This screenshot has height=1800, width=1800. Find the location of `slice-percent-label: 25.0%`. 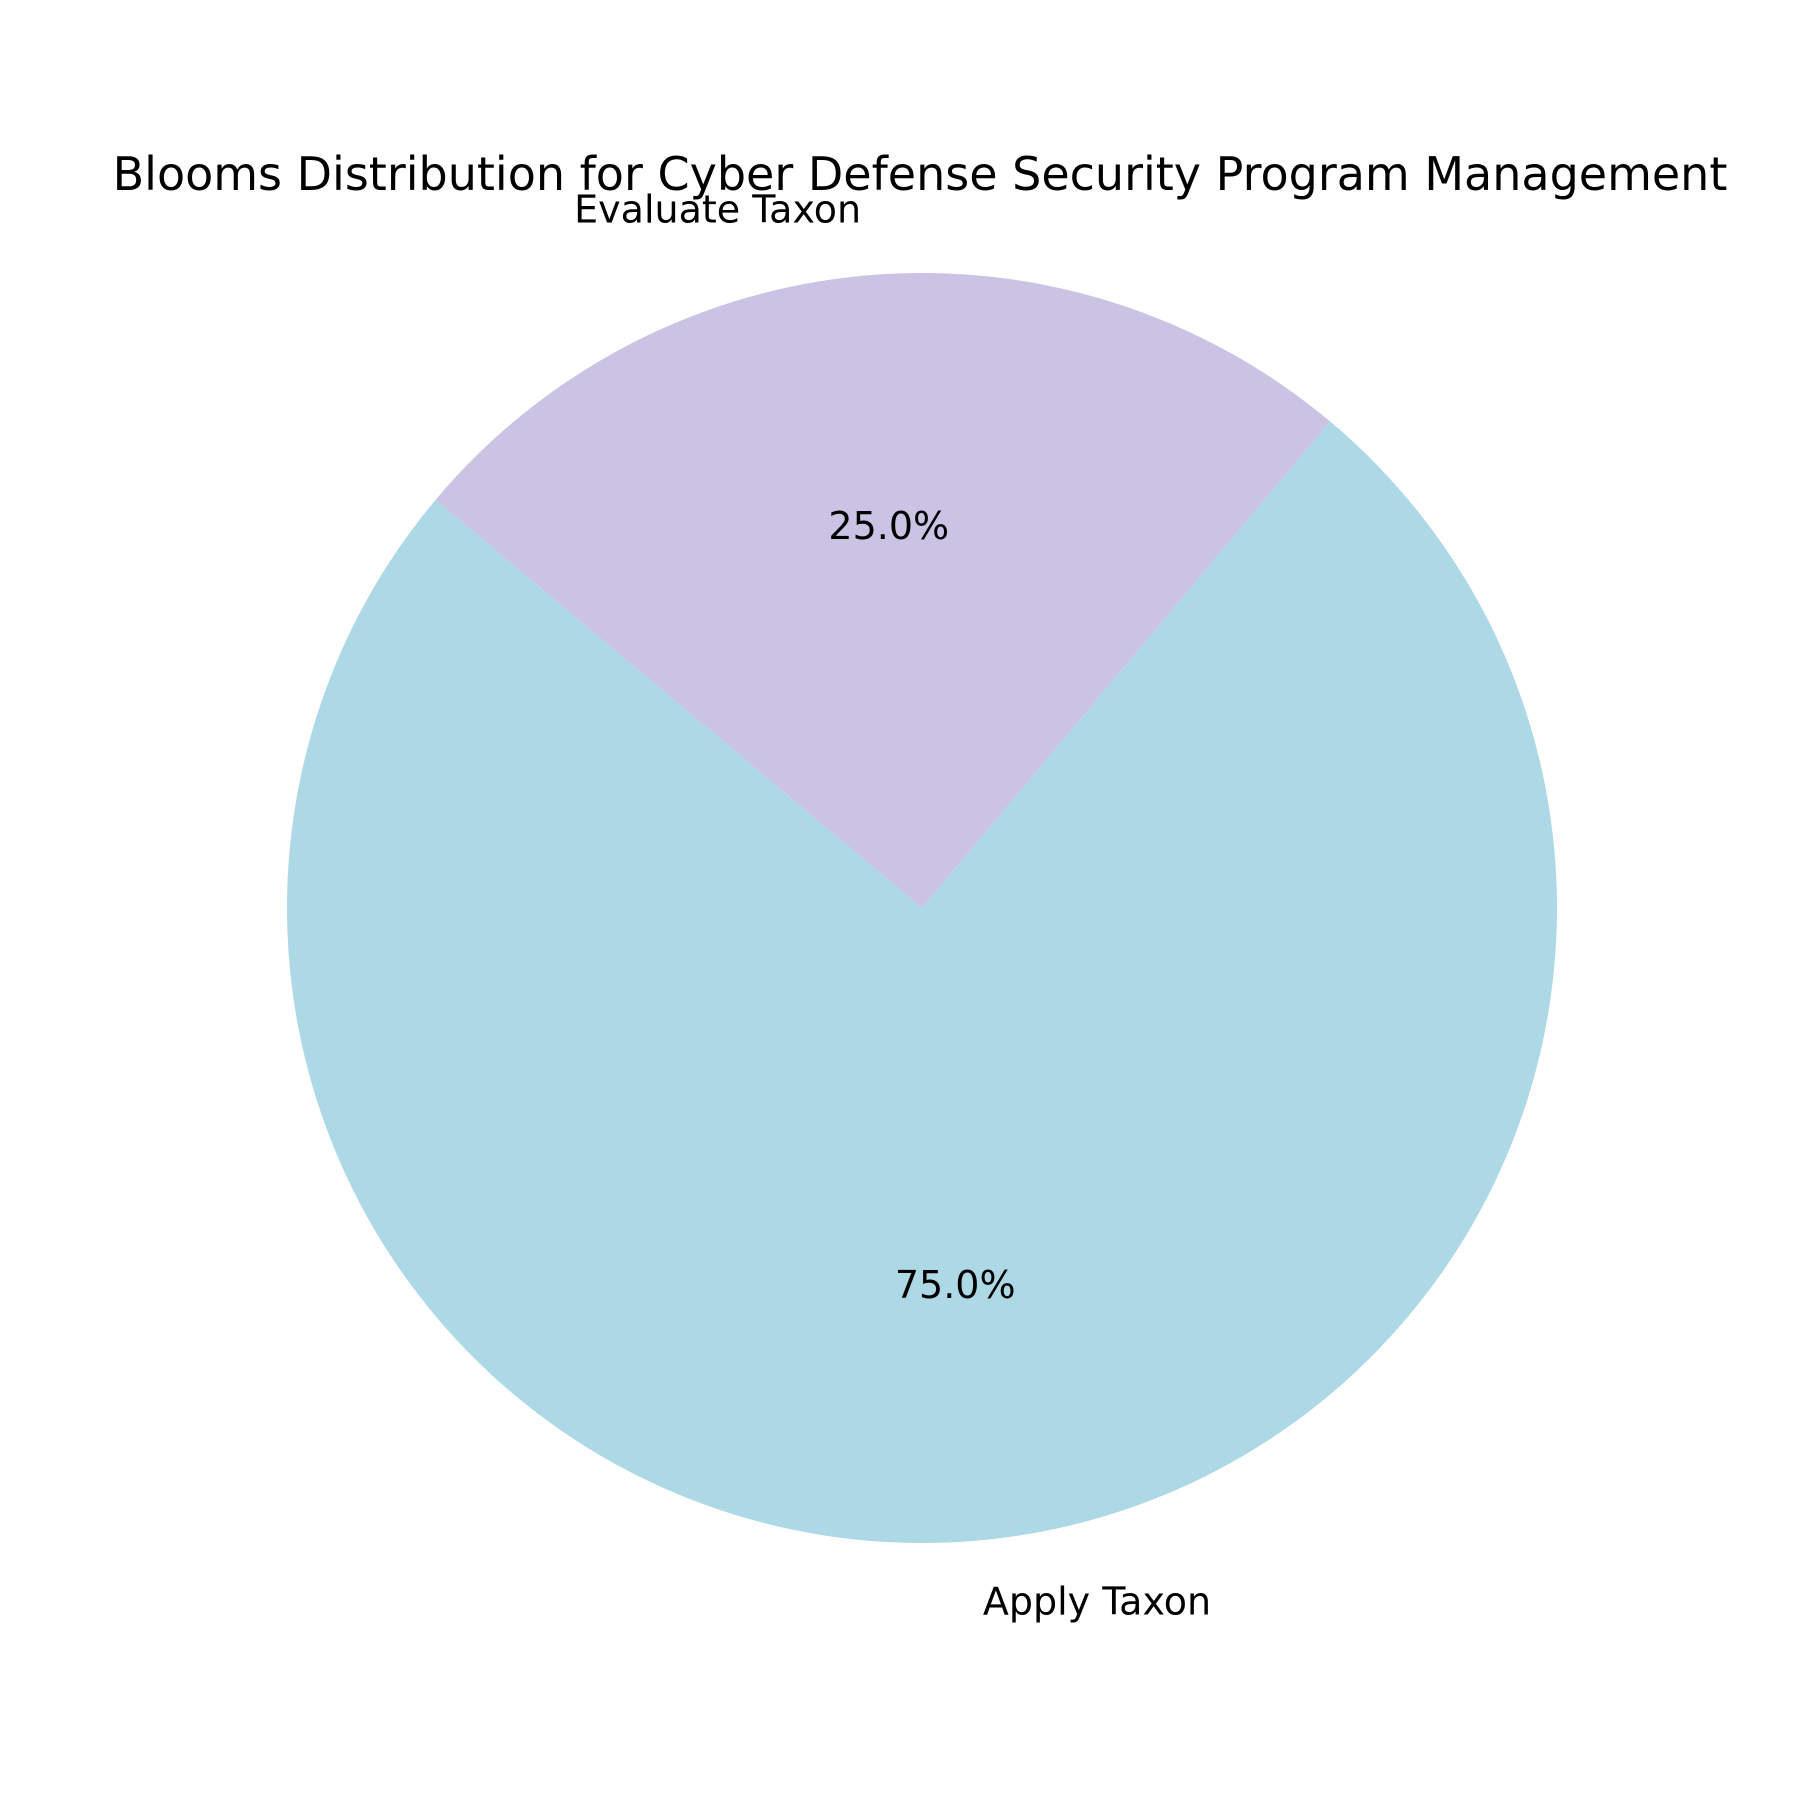

slice-percent-label: 25.0% is located at coordinates (888, 526).